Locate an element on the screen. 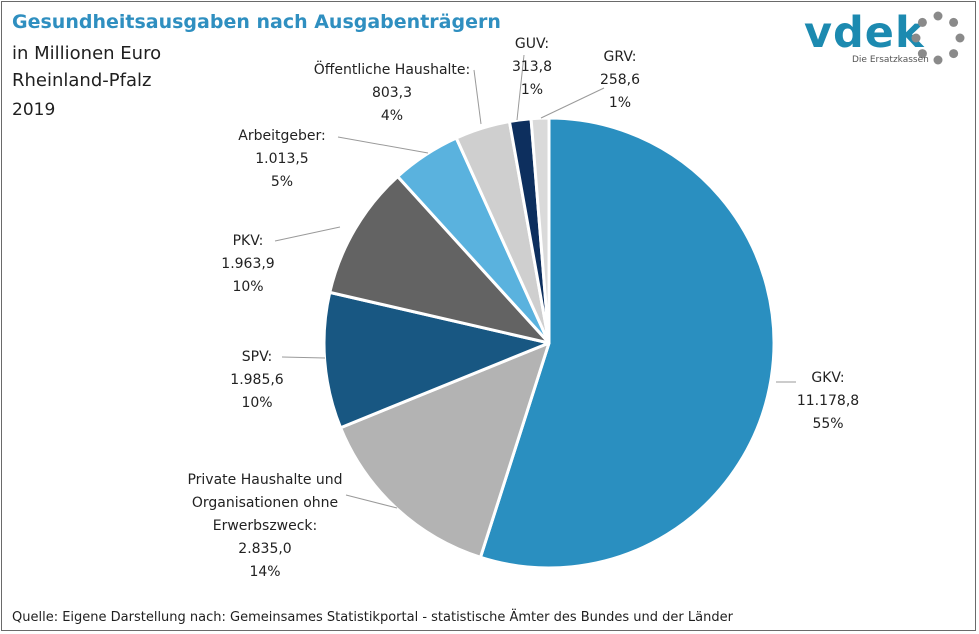  logo-tagline: Die Ersatzkassen is located at coordinates (890, 60).